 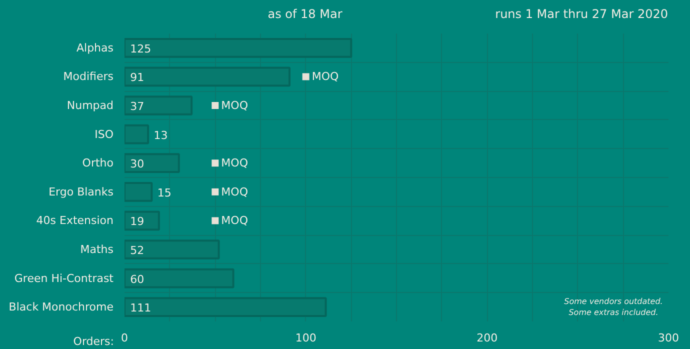 What do you see at coordinates (104, 134) in the screenshot?
I see `y-tick-label: ISO` at bounding box center [104, 134].